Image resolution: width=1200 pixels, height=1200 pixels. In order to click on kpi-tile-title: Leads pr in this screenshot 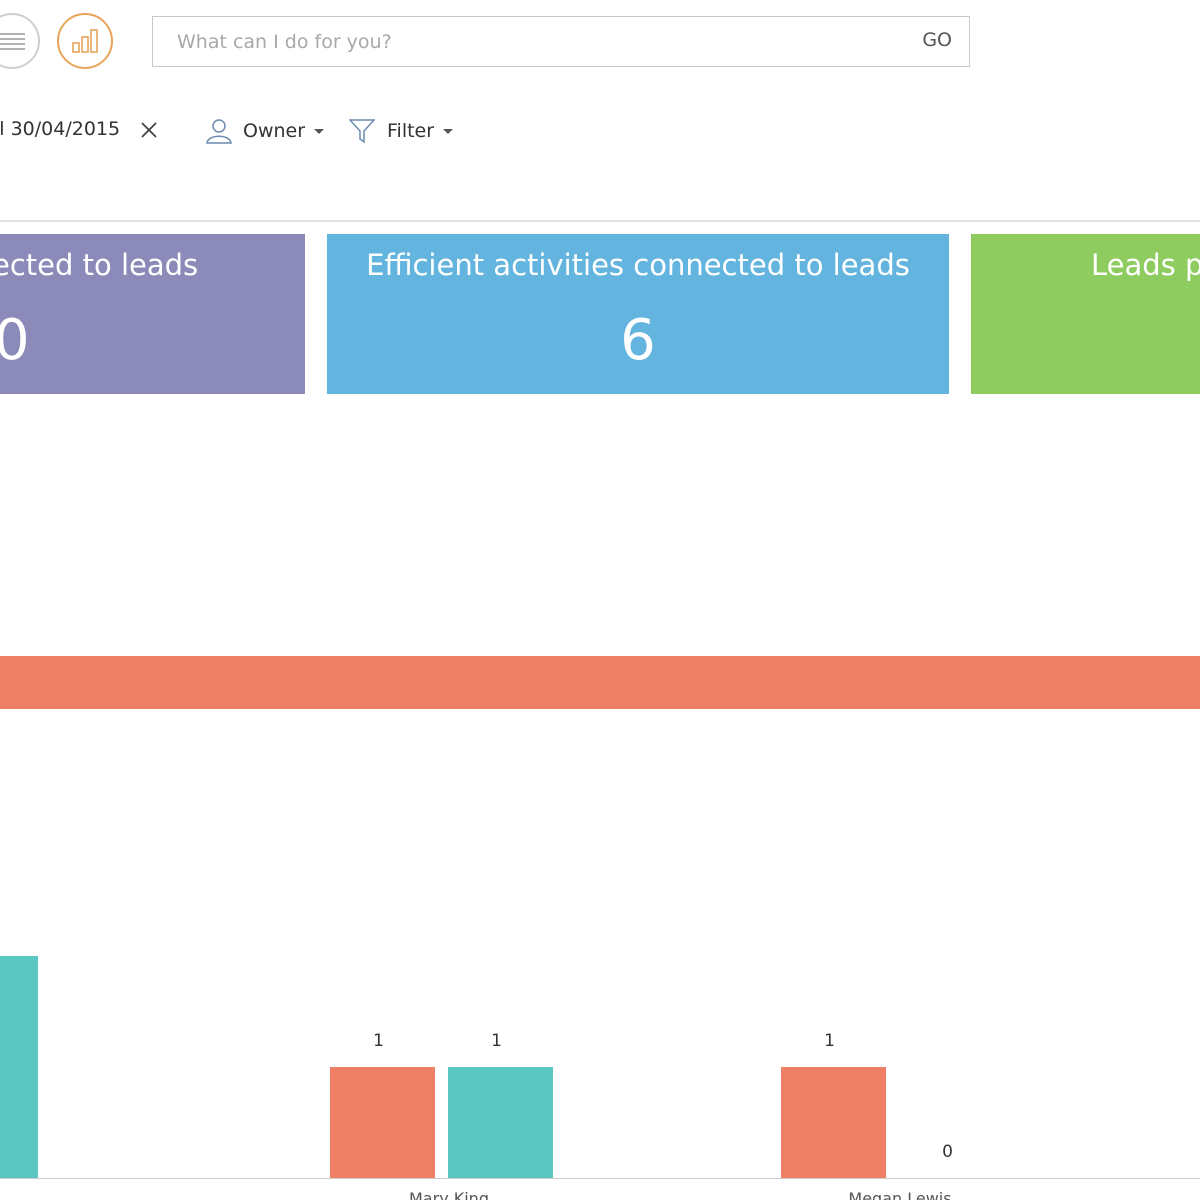, I will do `click(1145, 265)`.